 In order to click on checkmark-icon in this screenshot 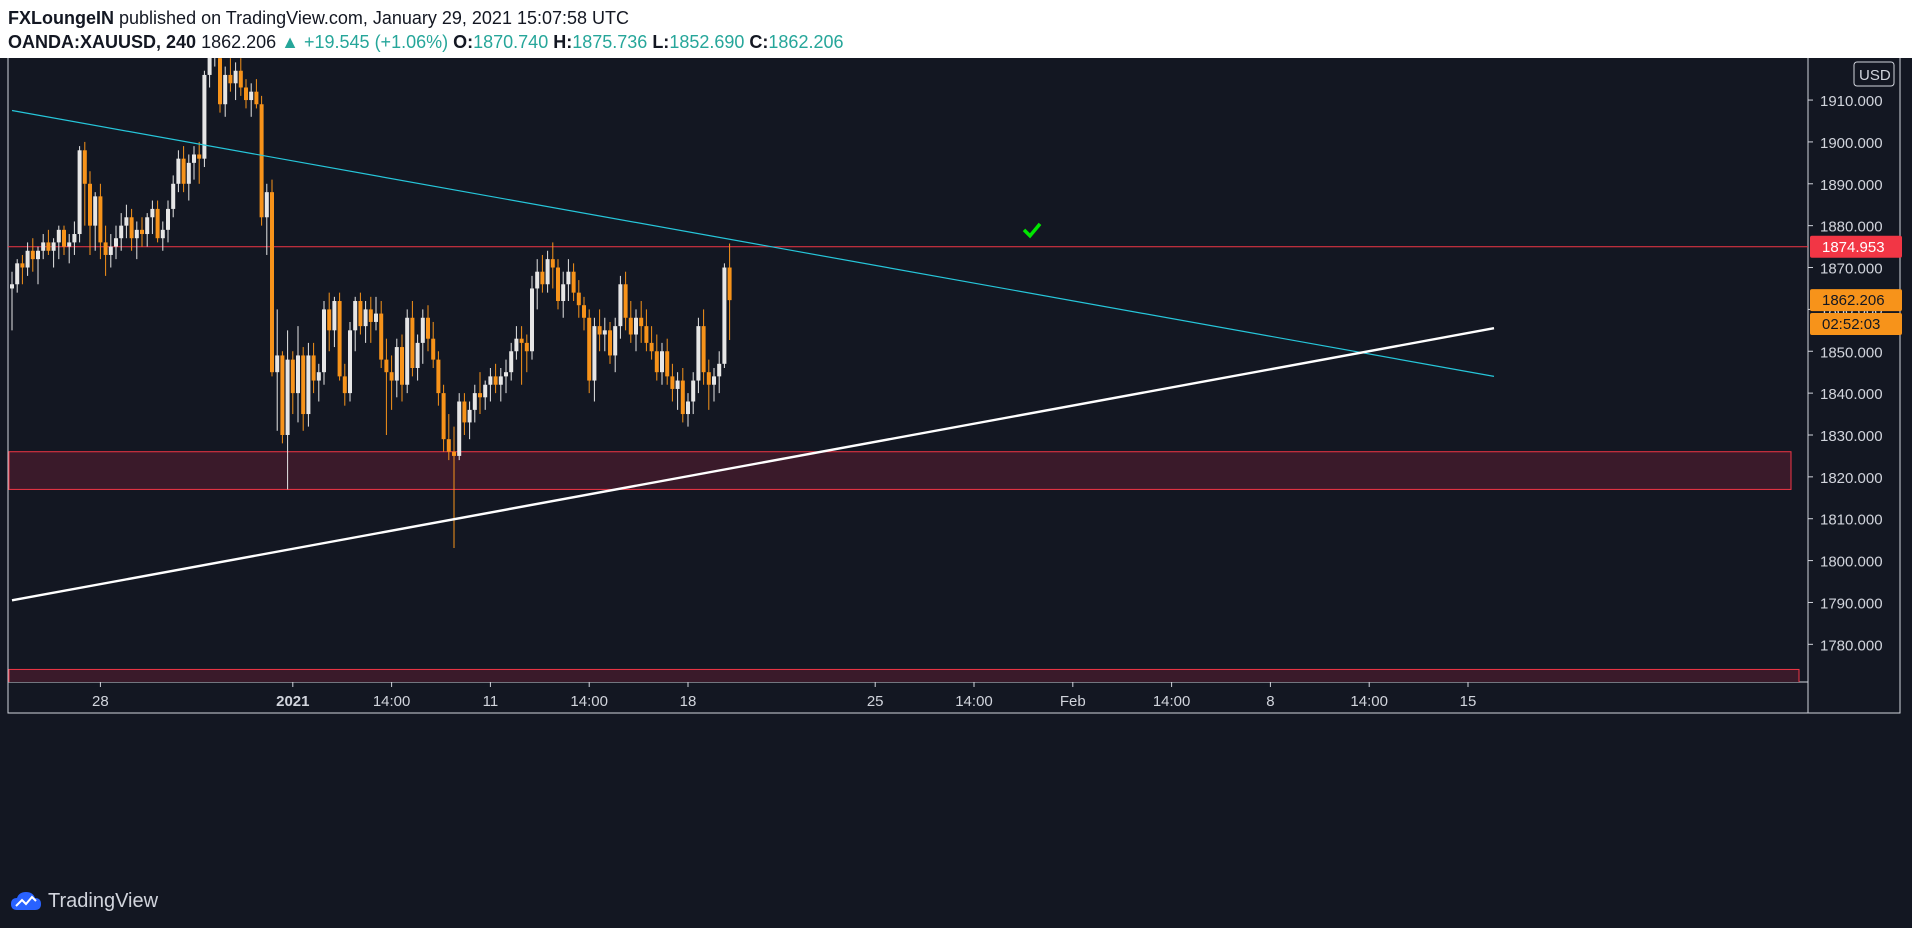, I will do `click(1032, 230)`.